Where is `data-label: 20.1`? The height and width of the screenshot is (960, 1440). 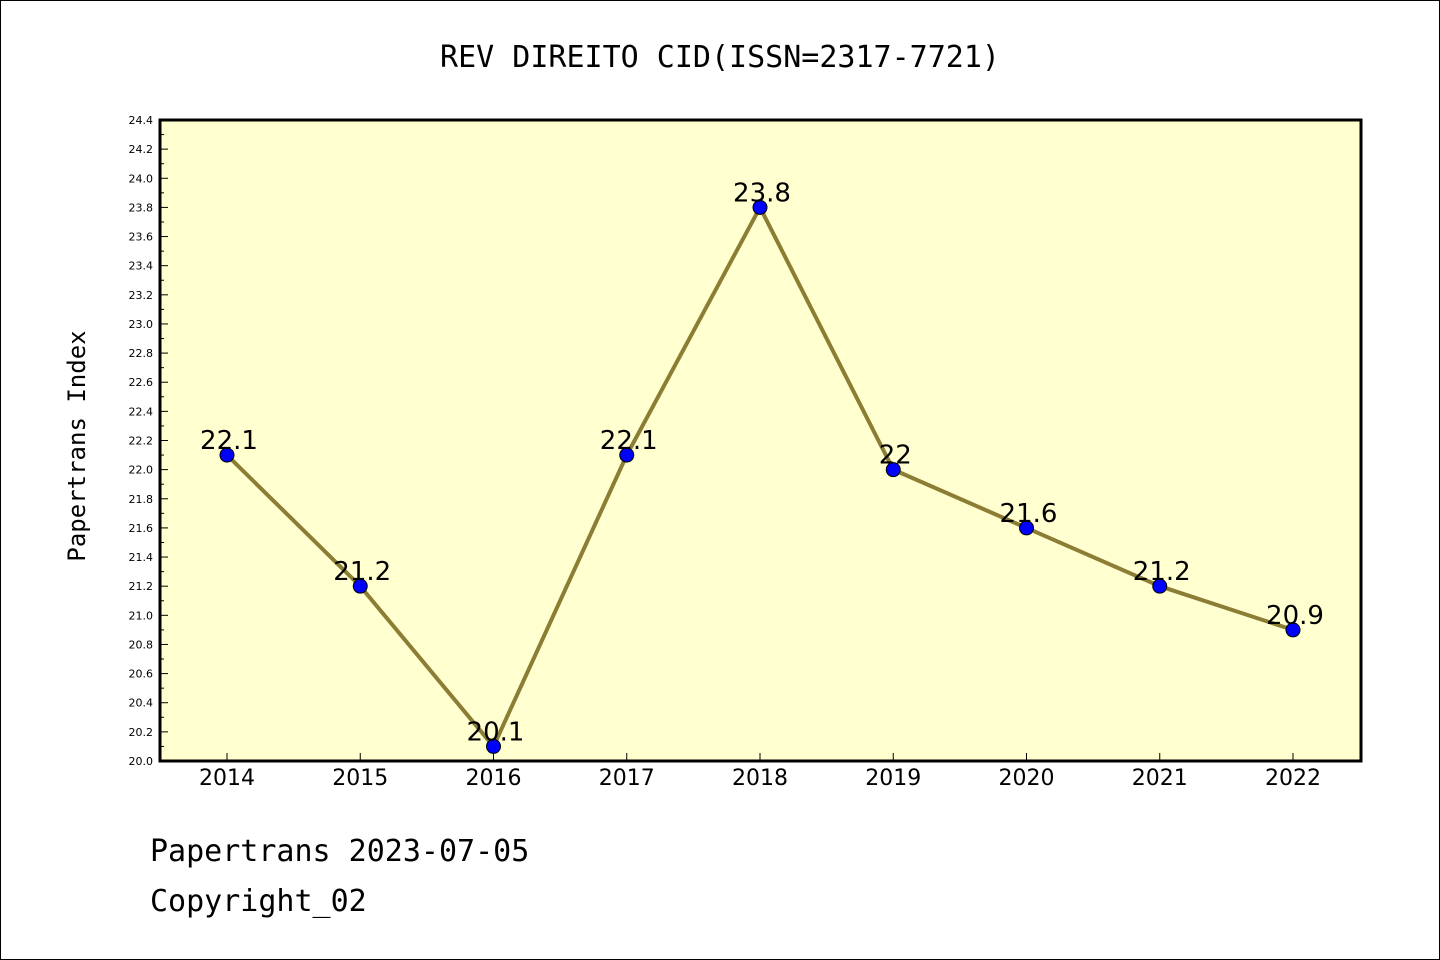 data-label: 20.1 is located at coordinates (496, 732).